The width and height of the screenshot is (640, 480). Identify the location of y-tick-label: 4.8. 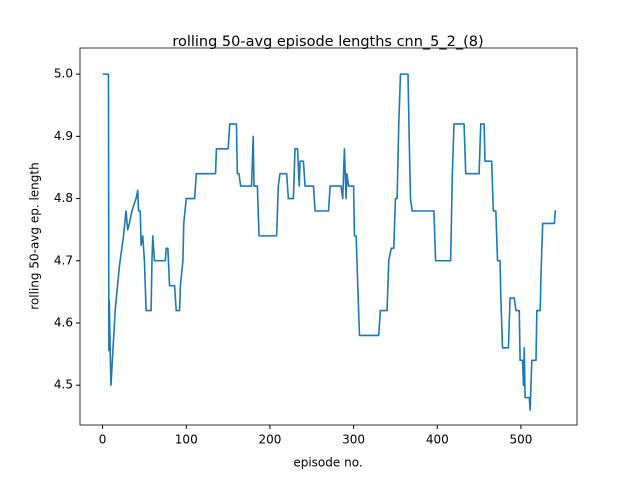
(63, 198).